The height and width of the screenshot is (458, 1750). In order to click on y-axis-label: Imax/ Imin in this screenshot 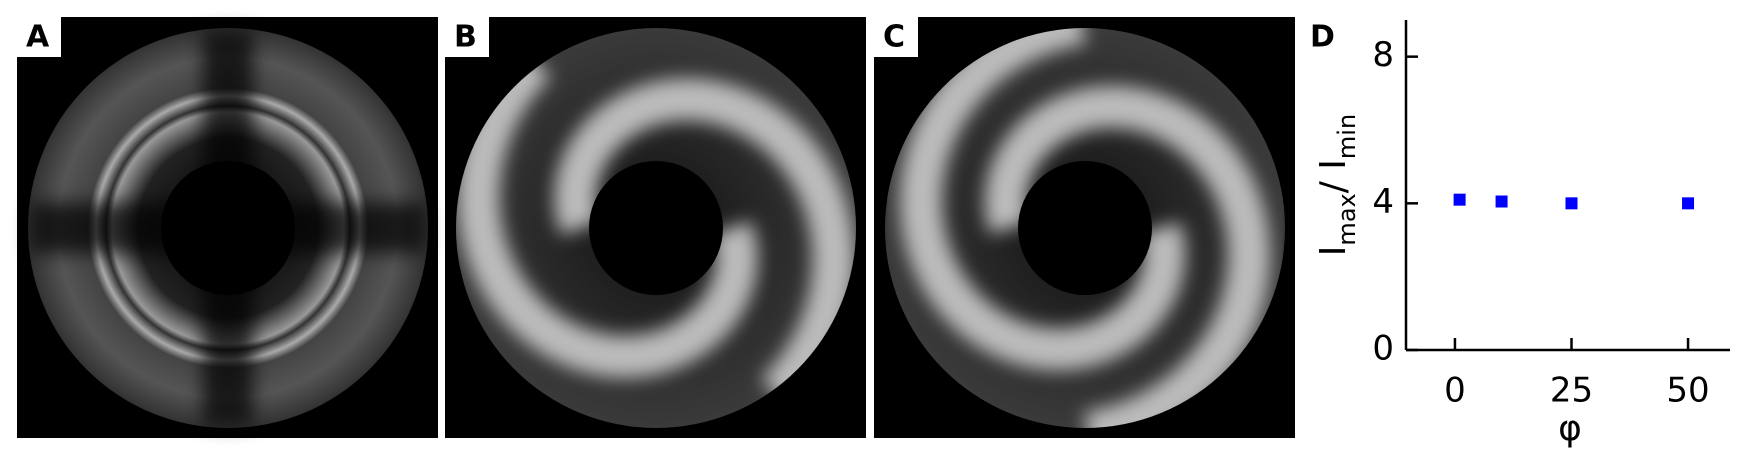, I will do `click(1337, 185)`.